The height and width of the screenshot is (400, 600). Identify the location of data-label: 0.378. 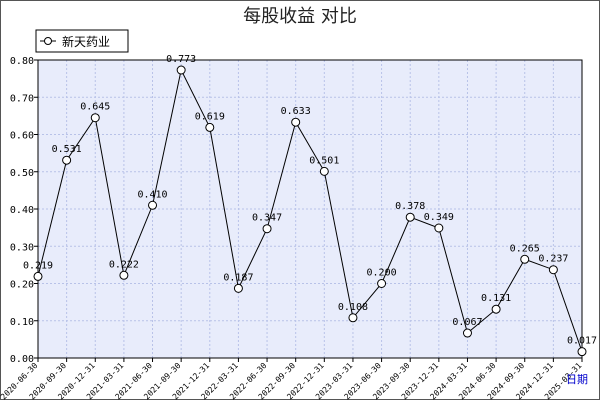
(410, 206).